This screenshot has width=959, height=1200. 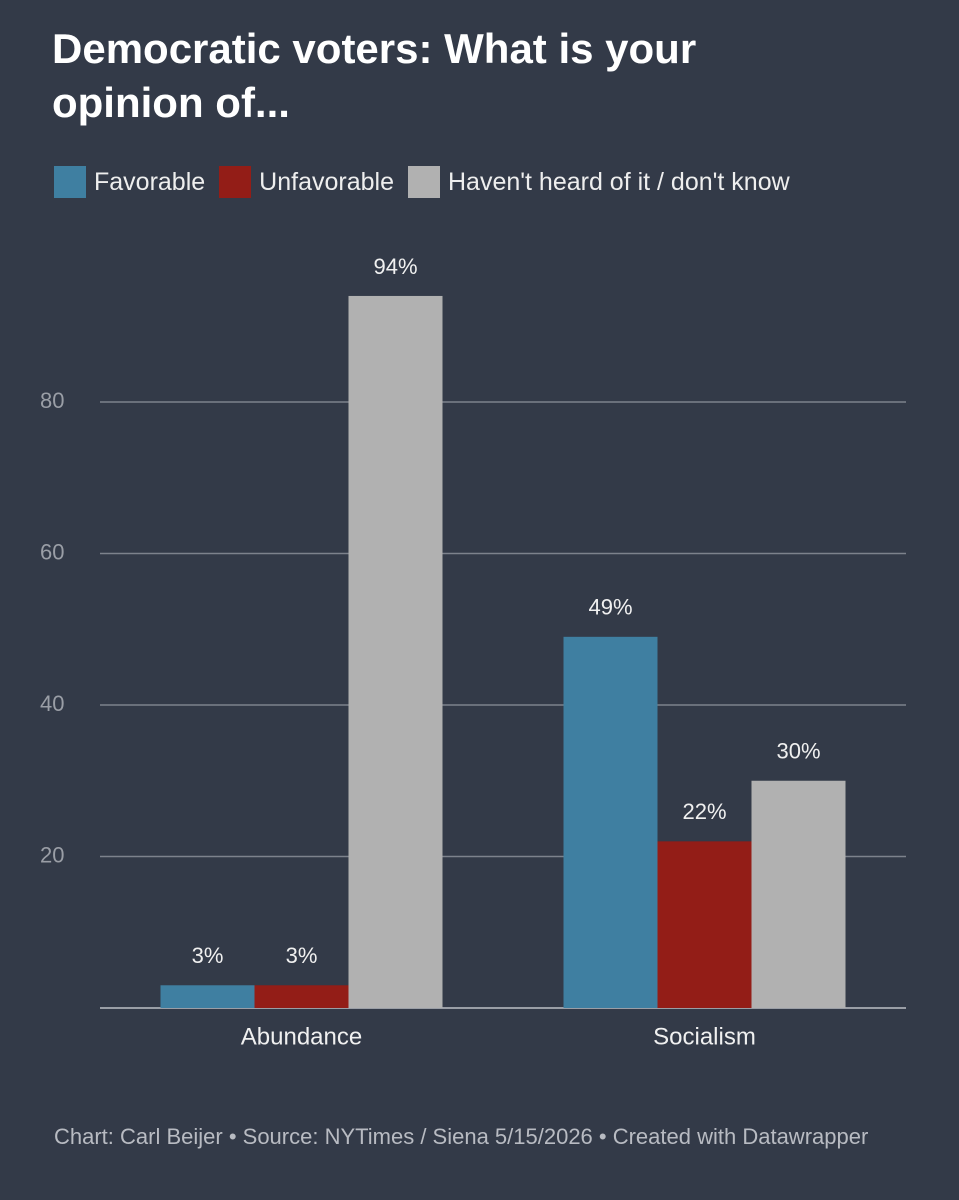 I want to click on value-label: 94%, so click(x=395, y=266).